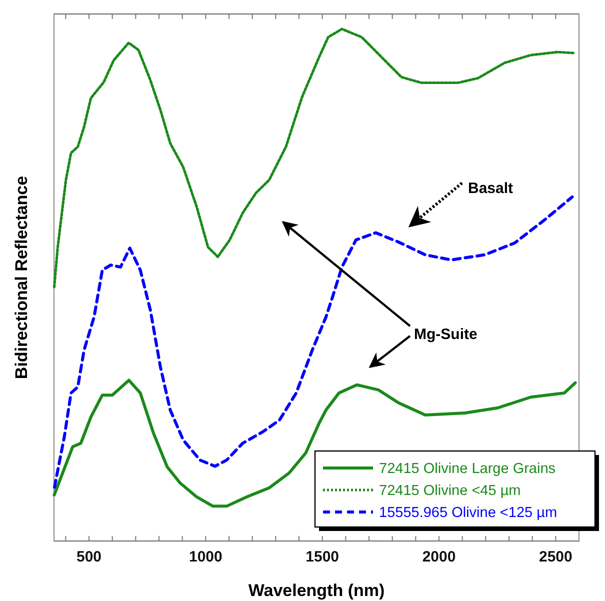 This screenshot has width=605, height=601. What do you see at coordinates (555, 557) in the screenshot?
I see `x-tick-label: 2500` at bounding box center [555, 557].